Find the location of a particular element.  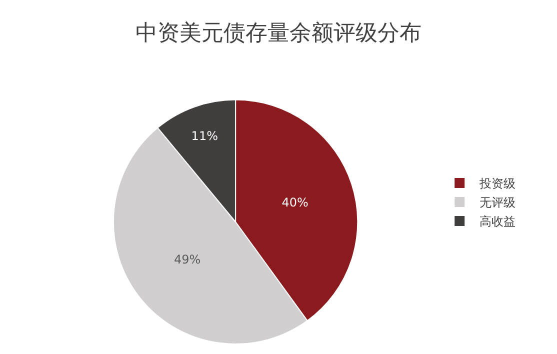

data-label: 49% is located at coordinates (187, 259).